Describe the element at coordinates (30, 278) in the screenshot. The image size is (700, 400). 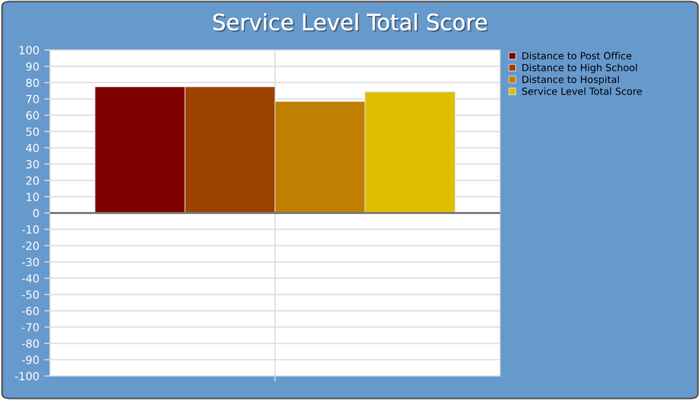
I see `y-tick-label: -40` at that location.